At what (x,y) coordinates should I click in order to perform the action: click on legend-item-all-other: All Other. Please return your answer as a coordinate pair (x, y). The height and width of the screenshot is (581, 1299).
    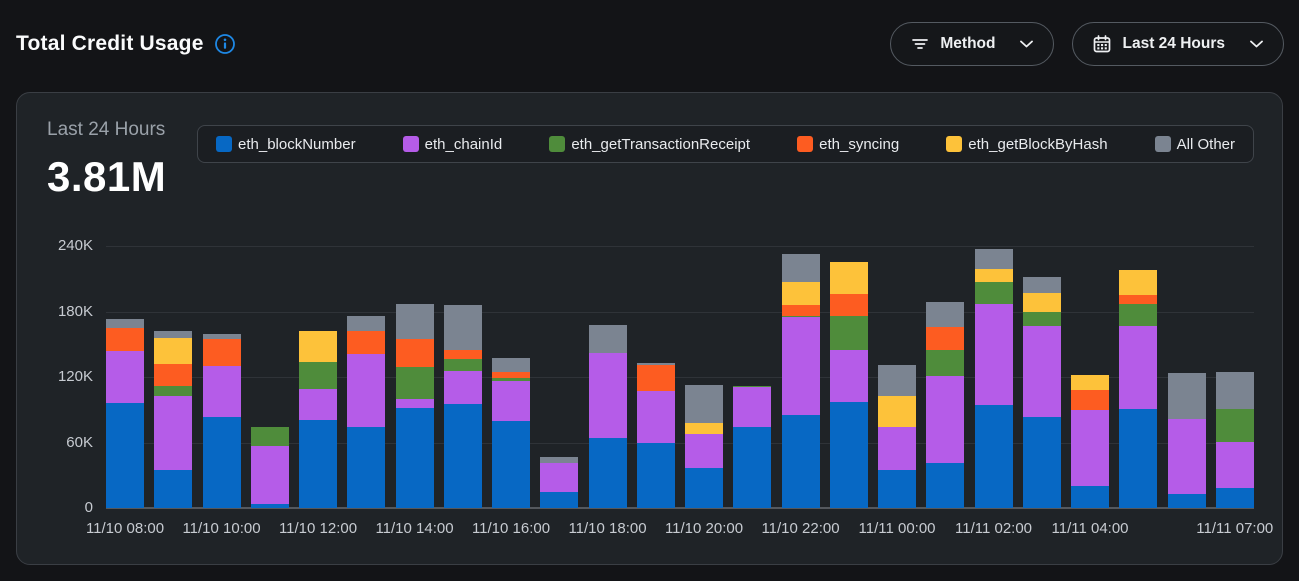
    Looking at the image, I should click on (1194, 144).